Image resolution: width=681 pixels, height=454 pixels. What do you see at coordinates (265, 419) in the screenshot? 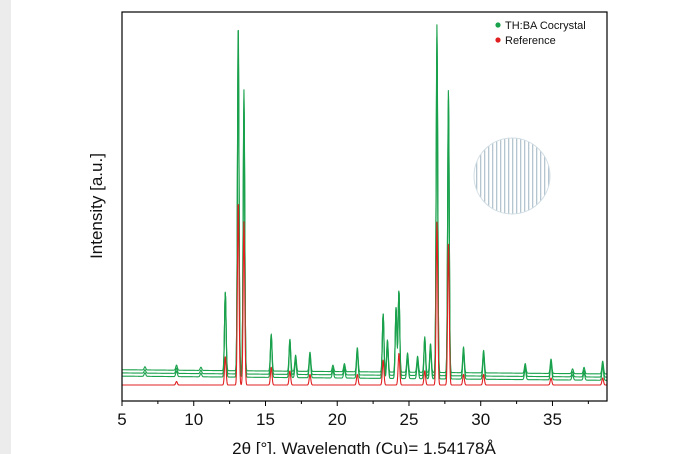
I see `x-tick-label-2: 15` at bounding box center [265, 419].